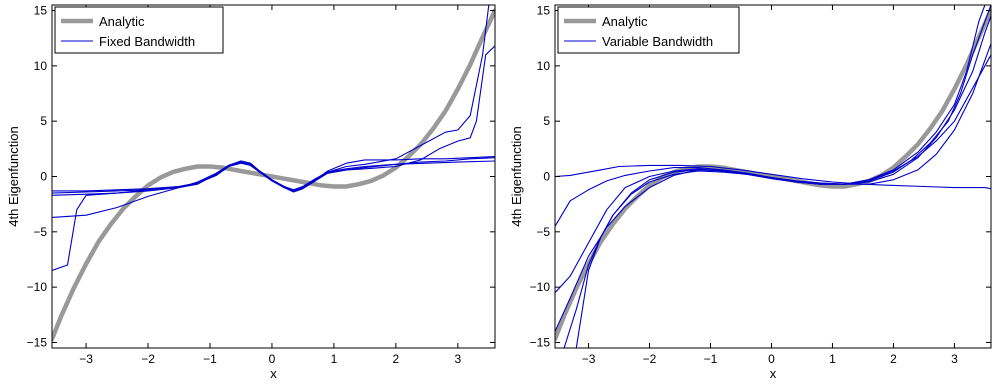 This screenshot has height=385, width=995. What do you see at coordinates (147, 41) in the screenshot?
I see `legend-label: Fixed Bandwidth` at bounding box center [147, 41].